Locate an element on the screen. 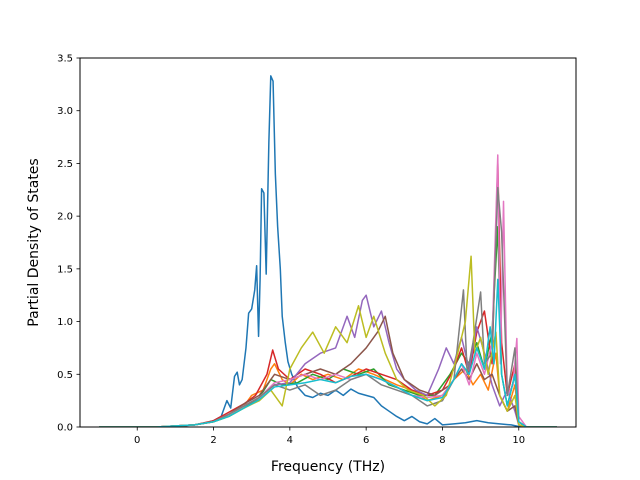 The width and height of the screenshot is (640, 480). x-tick-label: 8 is located at coordinates (442, 440).